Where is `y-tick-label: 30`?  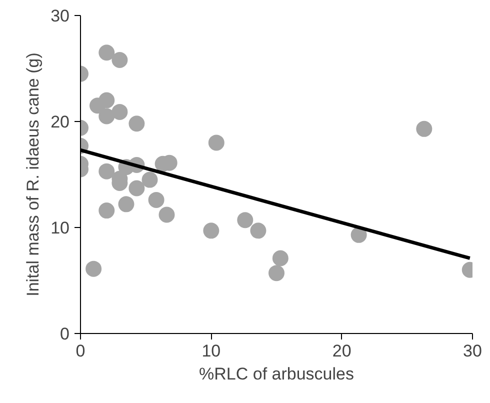 y-tick-label: 30 is located at coordinates (60, 16).